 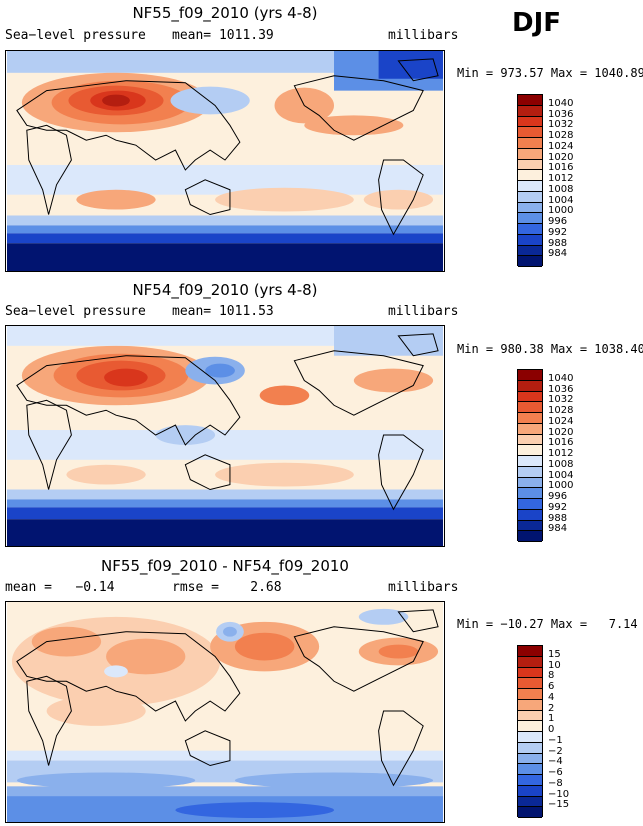 I want to click on panel-3-units-label: millibars, so click(x=423, y=587).